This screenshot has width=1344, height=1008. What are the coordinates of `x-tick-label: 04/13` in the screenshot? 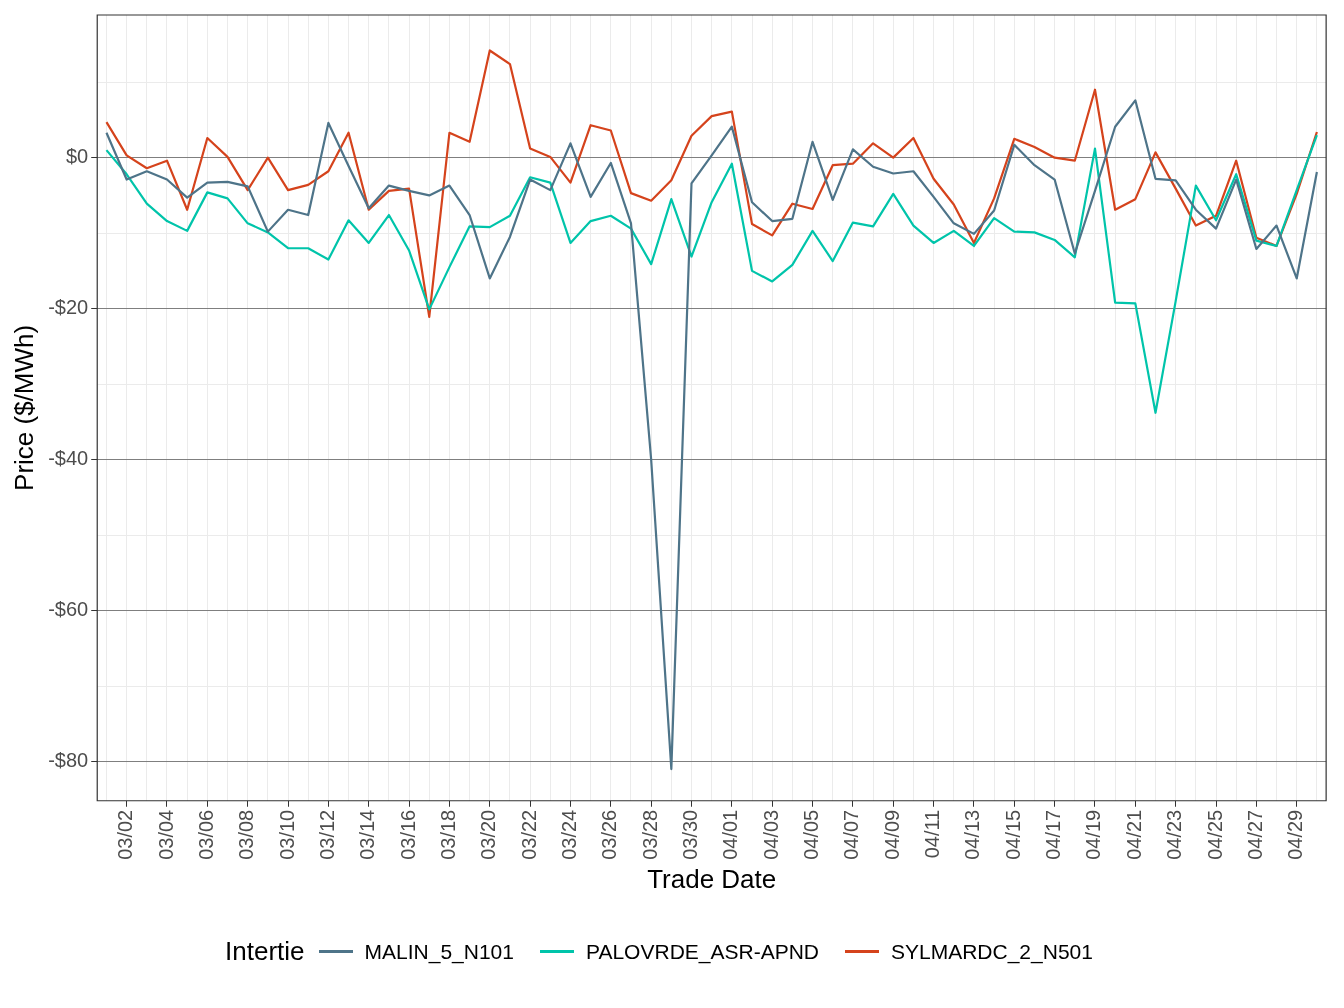 It's located at (972, 834).